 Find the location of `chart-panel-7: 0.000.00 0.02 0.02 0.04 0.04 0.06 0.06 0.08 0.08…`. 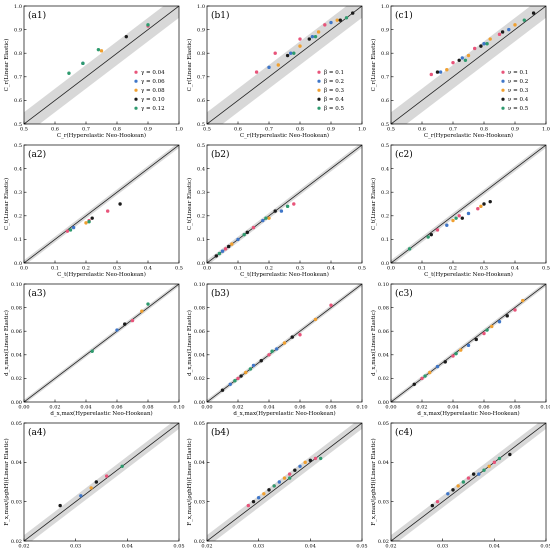

chart-panel-7: 0.000.00 0.02 0.02 0.04 0.04 0.06 0.06 0.08 0.08… is located at coordinates (94, 349).